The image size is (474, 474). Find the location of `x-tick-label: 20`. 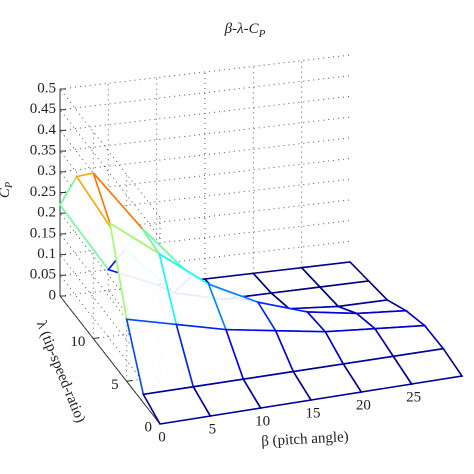

x-tick-label: 20 is located at coordinates (363, 405).